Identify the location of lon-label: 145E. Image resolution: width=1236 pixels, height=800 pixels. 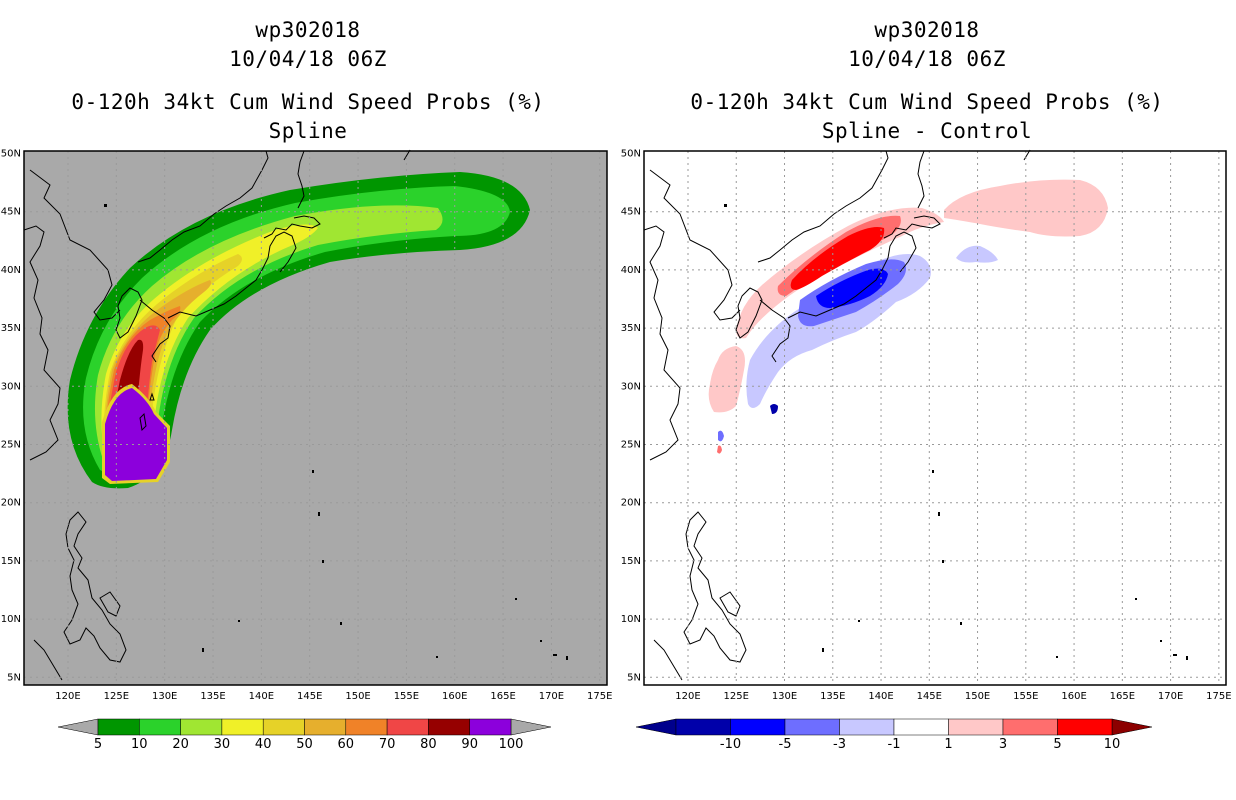
(929, 696).